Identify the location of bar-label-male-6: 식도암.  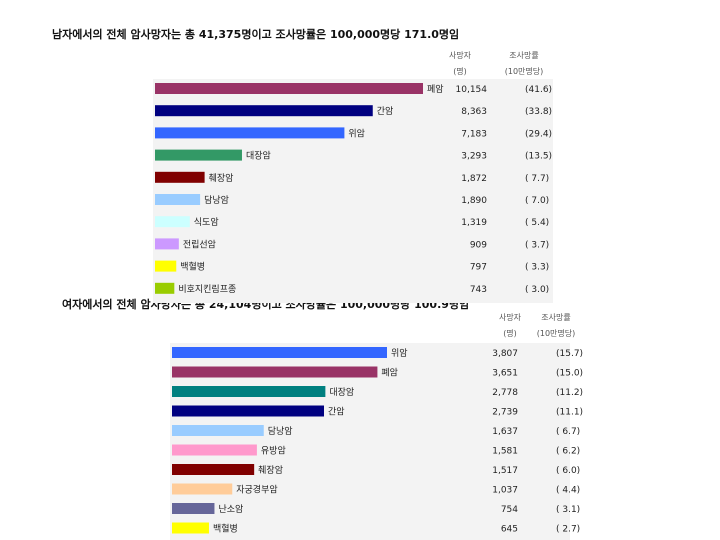
(206, 222).